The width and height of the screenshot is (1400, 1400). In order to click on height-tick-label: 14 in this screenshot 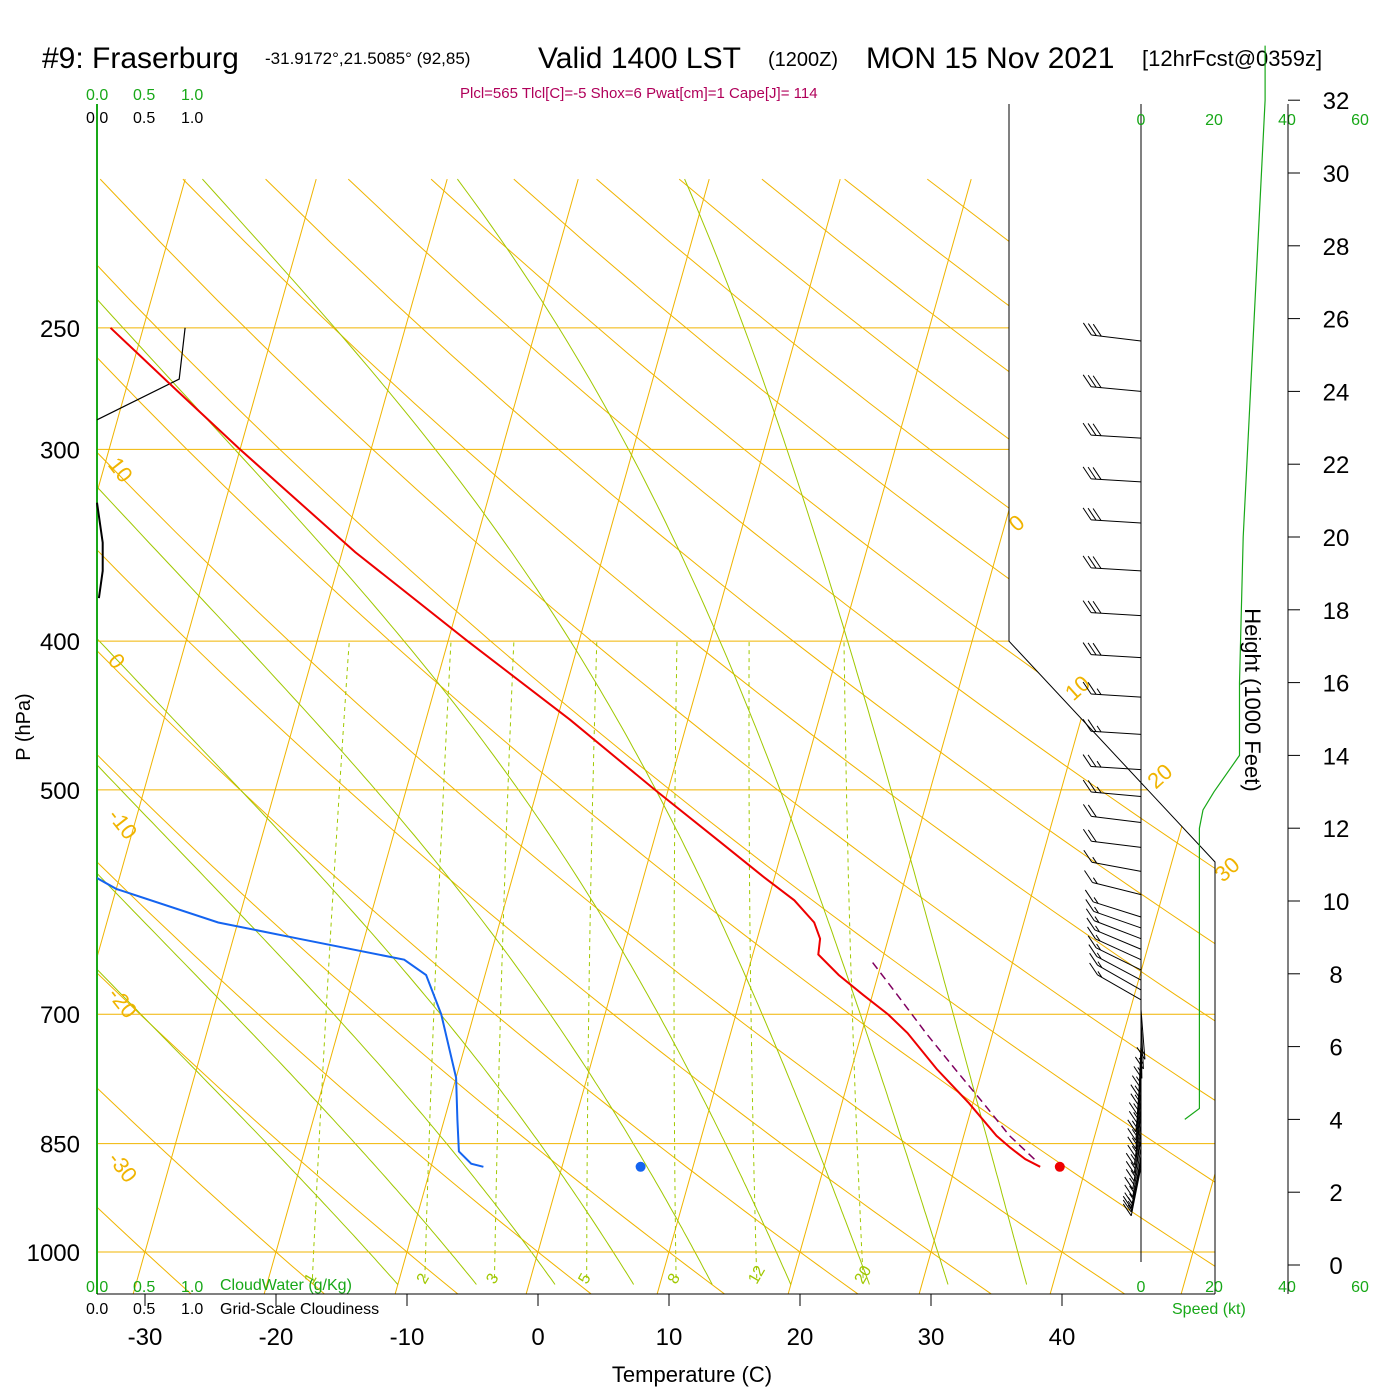, I will do `click(1336, 756)`.